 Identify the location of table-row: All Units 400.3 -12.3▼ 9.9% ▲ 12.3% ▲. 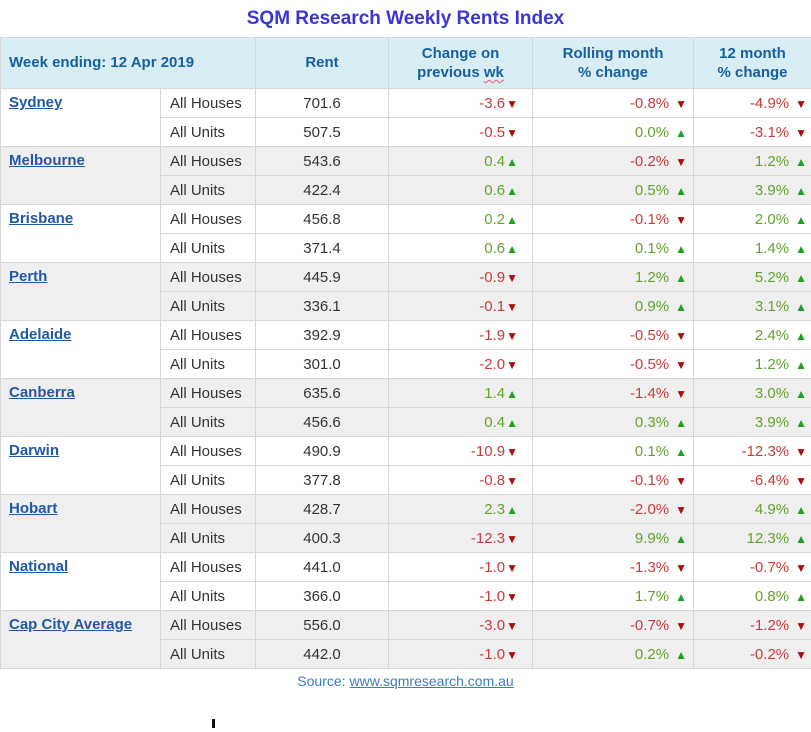
(406, 538).